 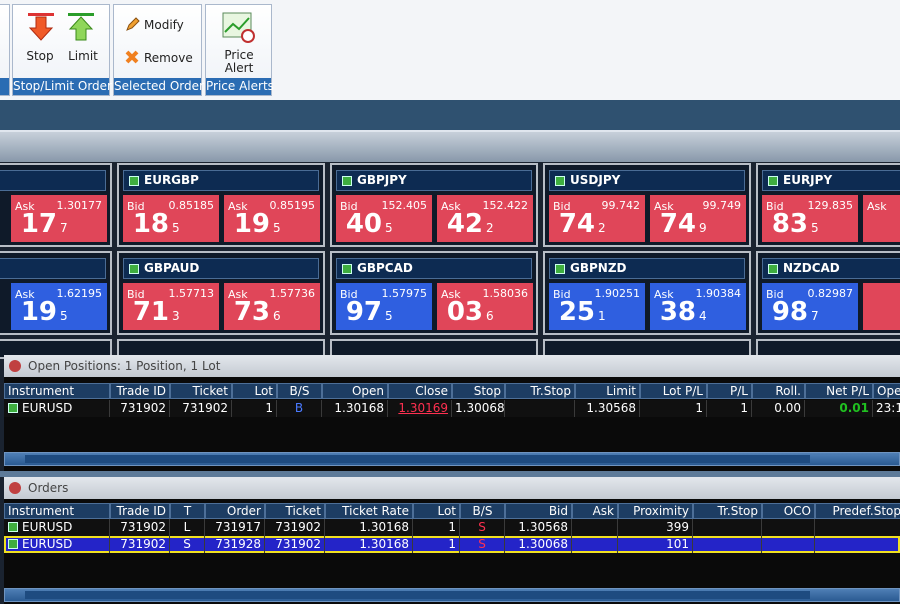 I want to click on limit-button: Limit, so click(x=83, y=56).